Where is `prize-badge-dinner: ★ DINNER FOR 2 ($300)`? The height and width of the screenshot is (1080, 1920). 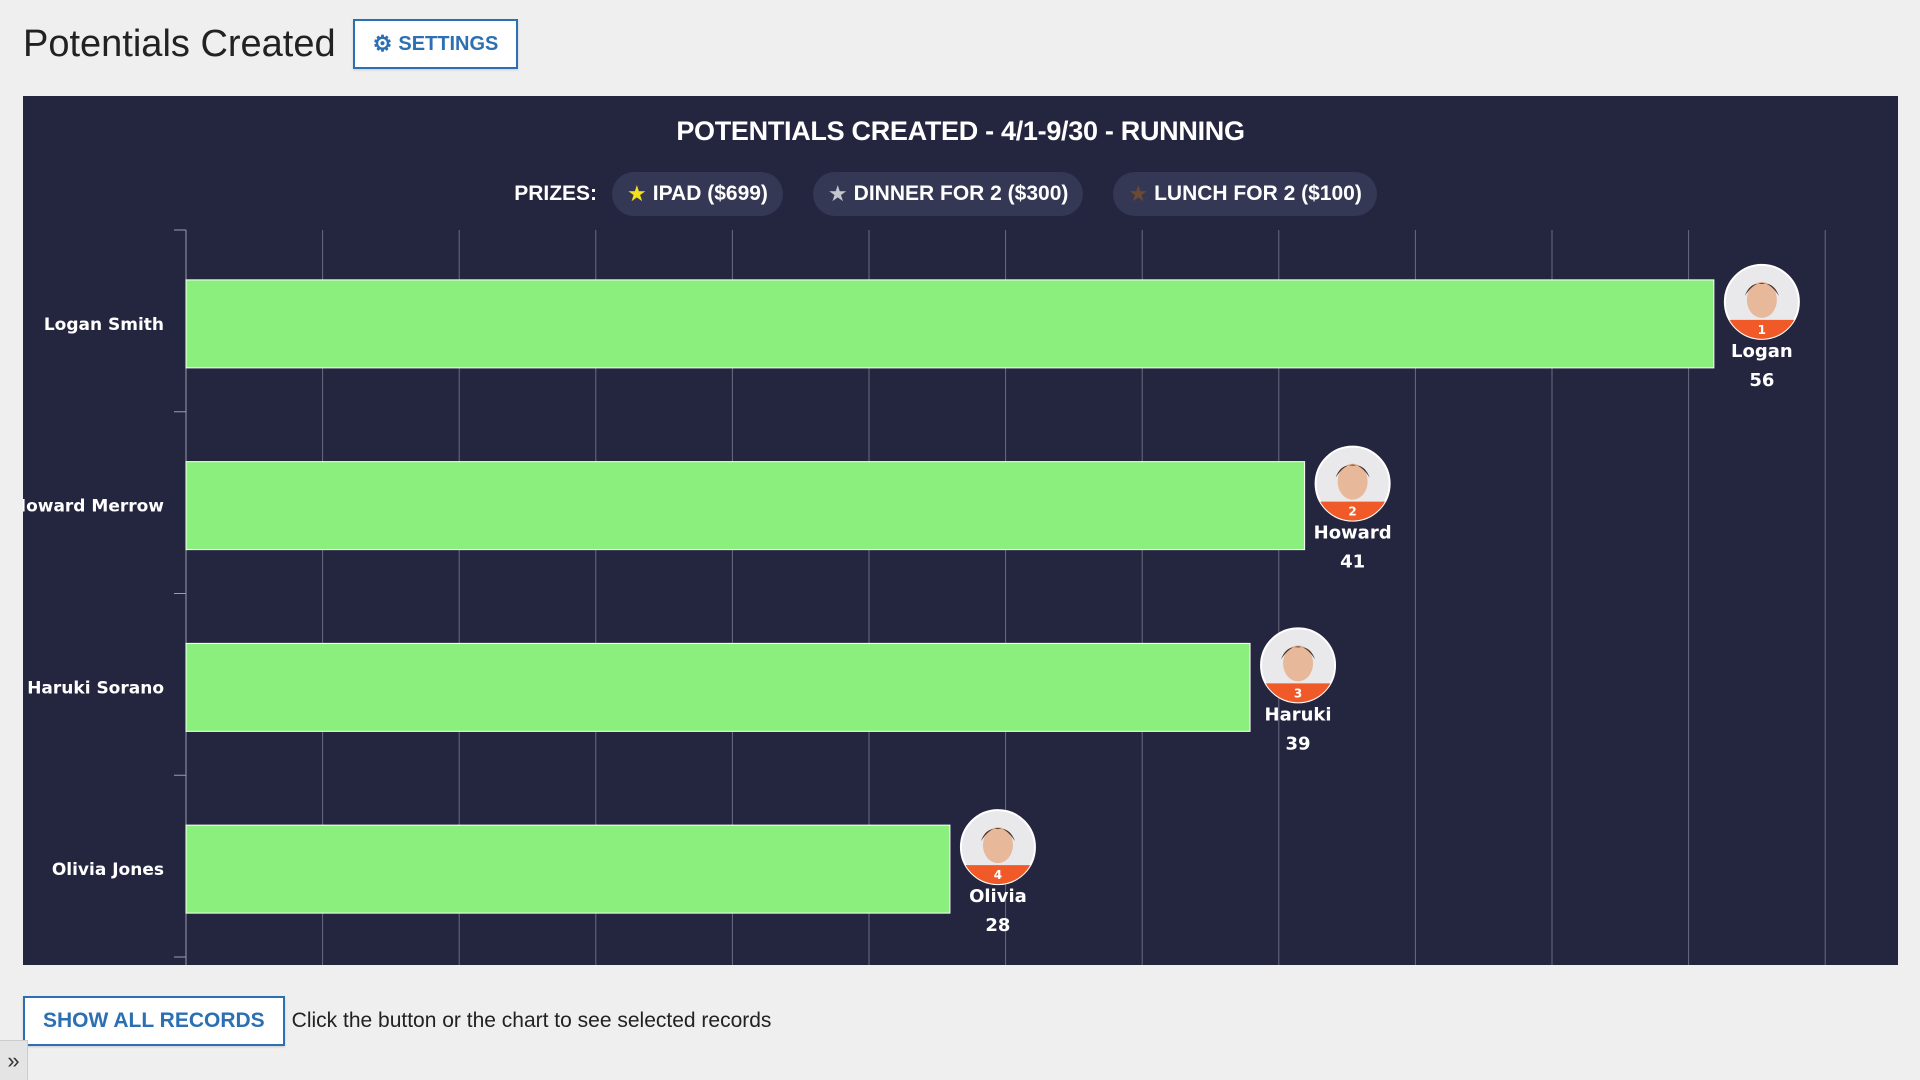 prize-badge-dinner: ★ DINNER FOR 2 ($300) is located at coordinates (948, 194).